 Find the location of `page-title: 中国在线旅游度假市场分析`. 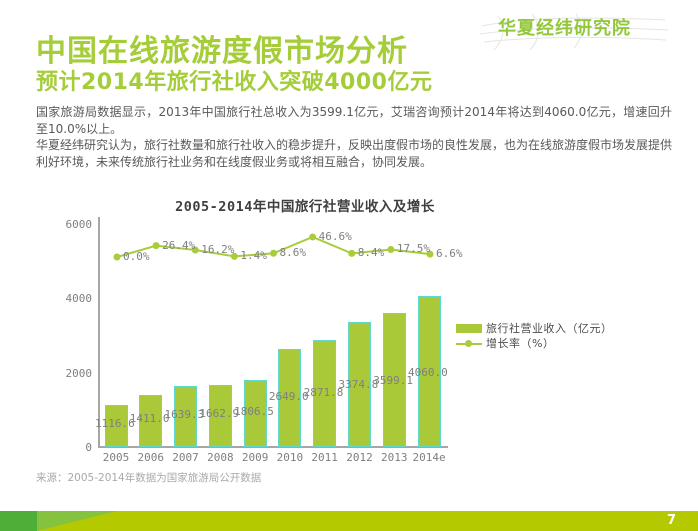

page-title: 中国在线旅游度假市场分析 is located at coordinates (222, 51).